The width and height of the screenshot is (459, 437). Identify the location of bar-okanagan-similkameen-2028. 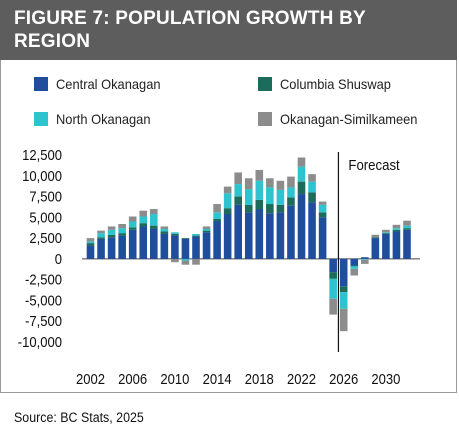
(365, 261).